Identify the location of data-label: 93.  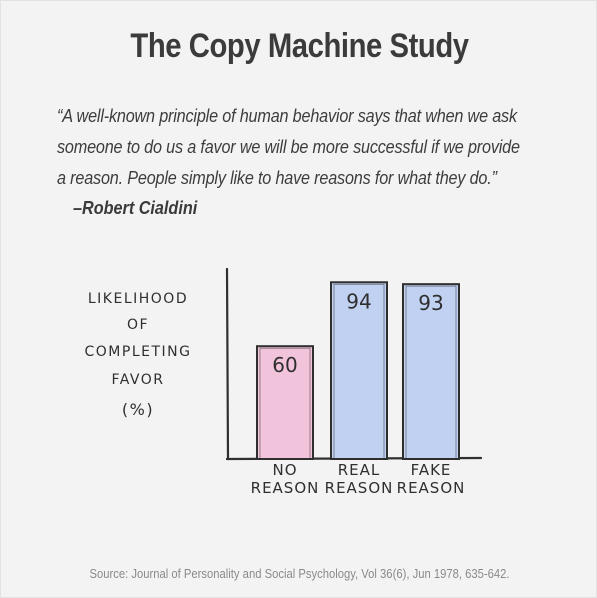
(430, 303).